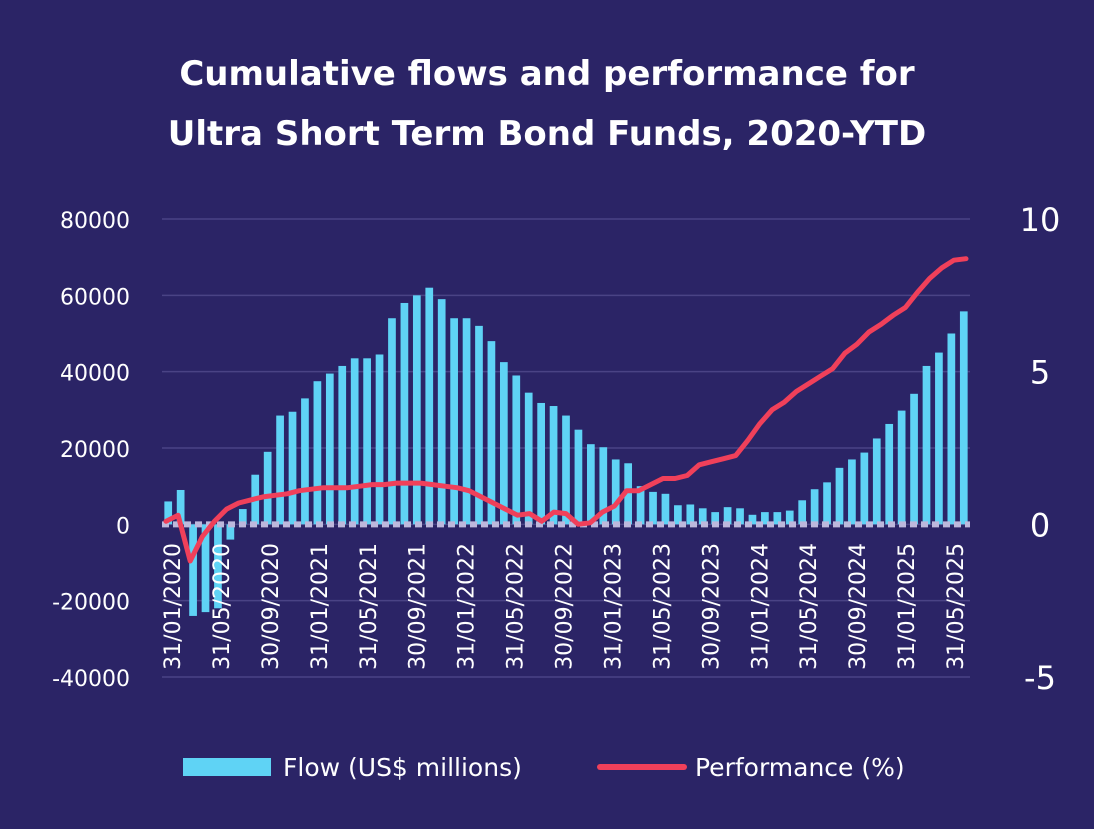  I want to click on legend-label-flow: Flow (US$ millions), so click(402, 767).